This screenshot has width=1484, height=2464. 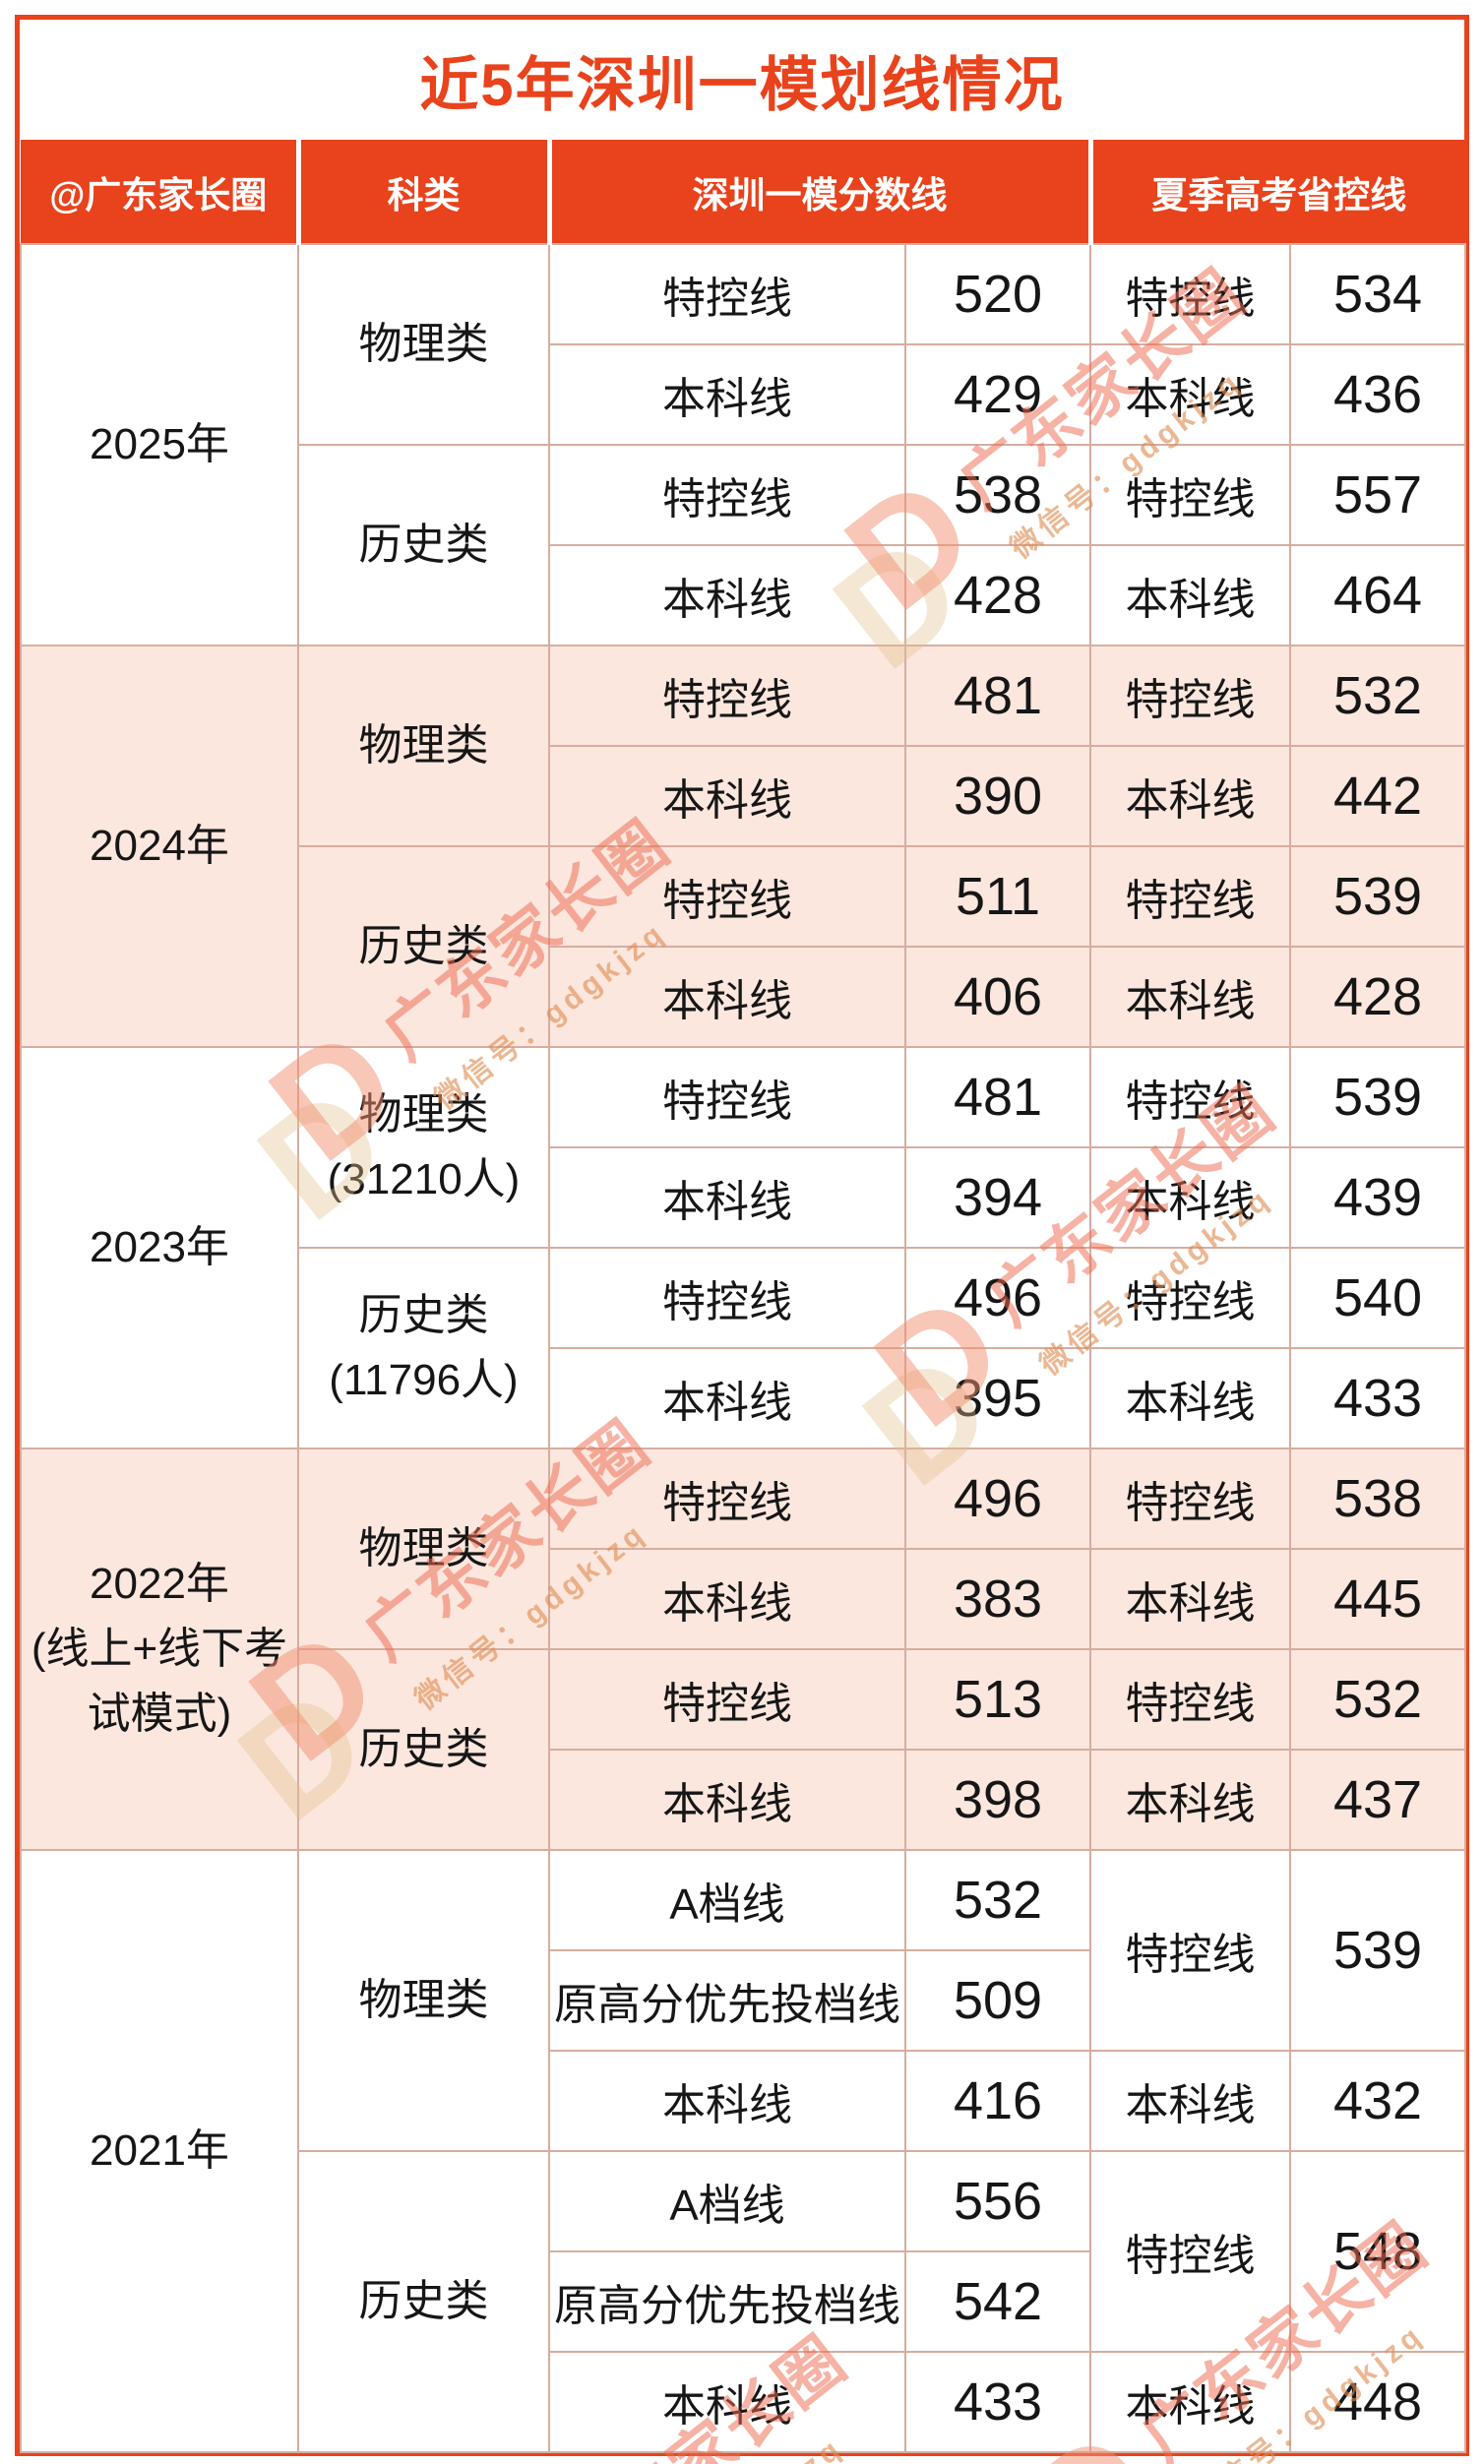 What do you see at coordinates (423, 2000) in the screenshot?
I see `category-cell-text: 物理类` at bounding box center [423, 2000].